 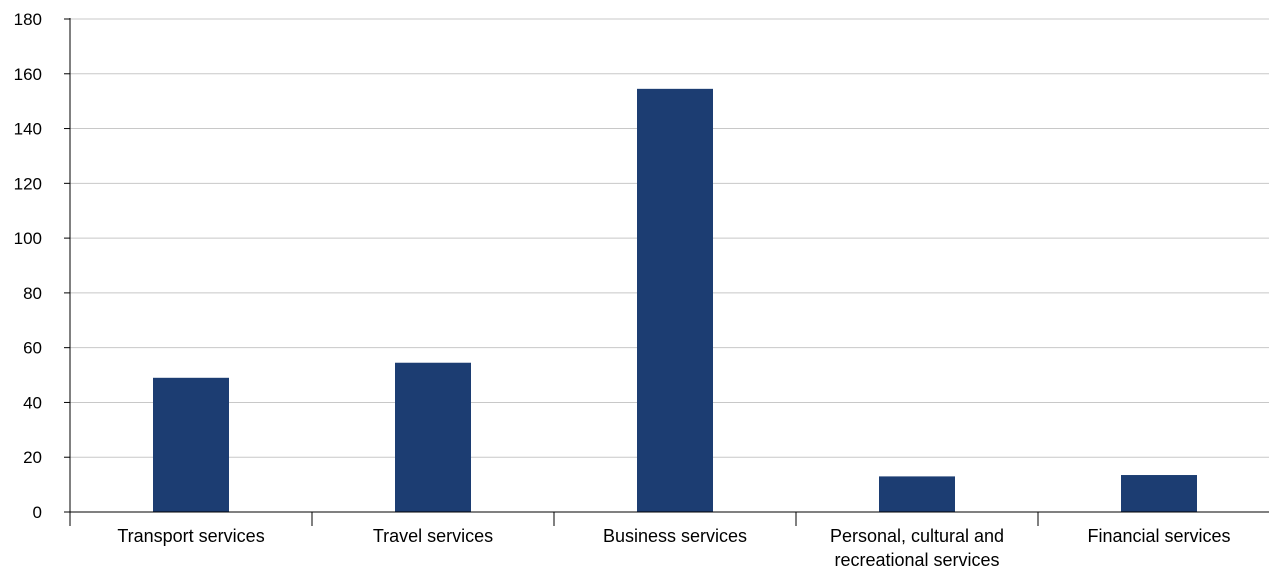 What do you see at coordinates (28, 74) in the screenshot?
I see `y-tick-label: 160` at bounding box center [28, 74].